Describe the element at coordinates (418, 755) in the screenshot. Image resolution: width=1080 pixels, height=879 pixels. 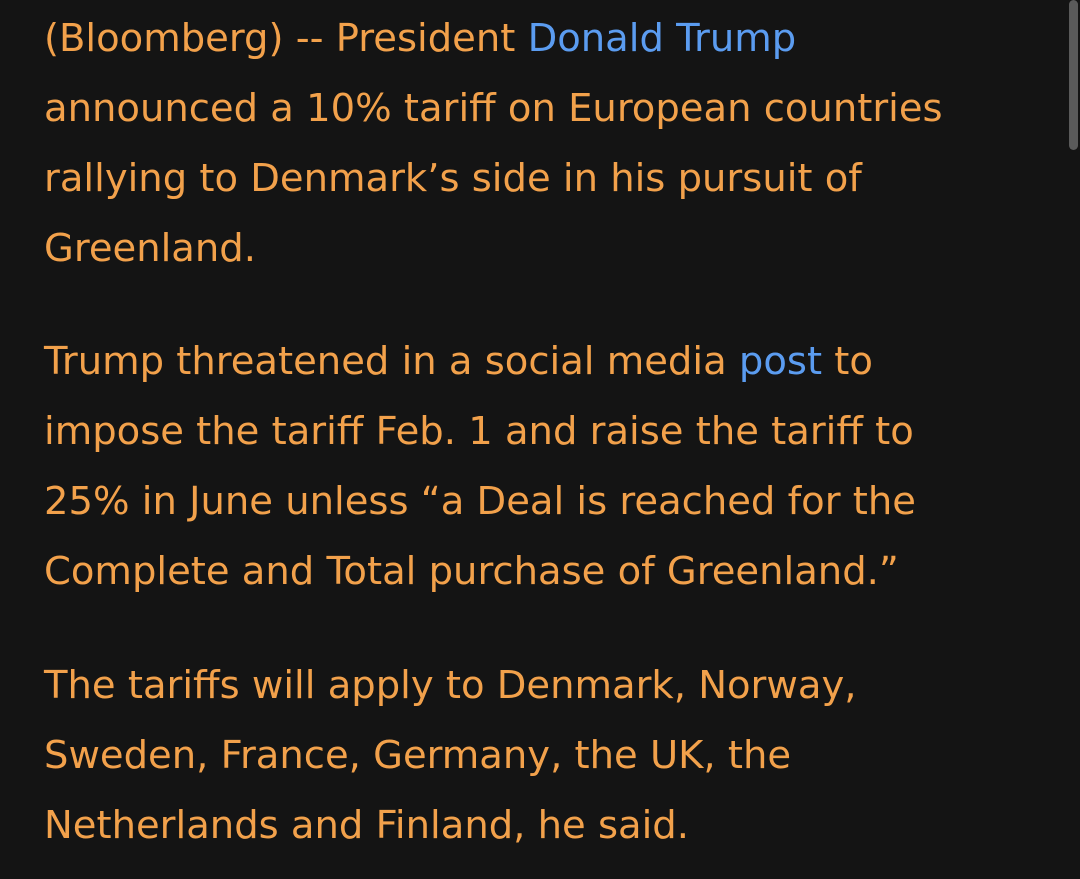
I see `paragraph-3-line-2: Sweden, France, Germany, the UK, the` at that location.